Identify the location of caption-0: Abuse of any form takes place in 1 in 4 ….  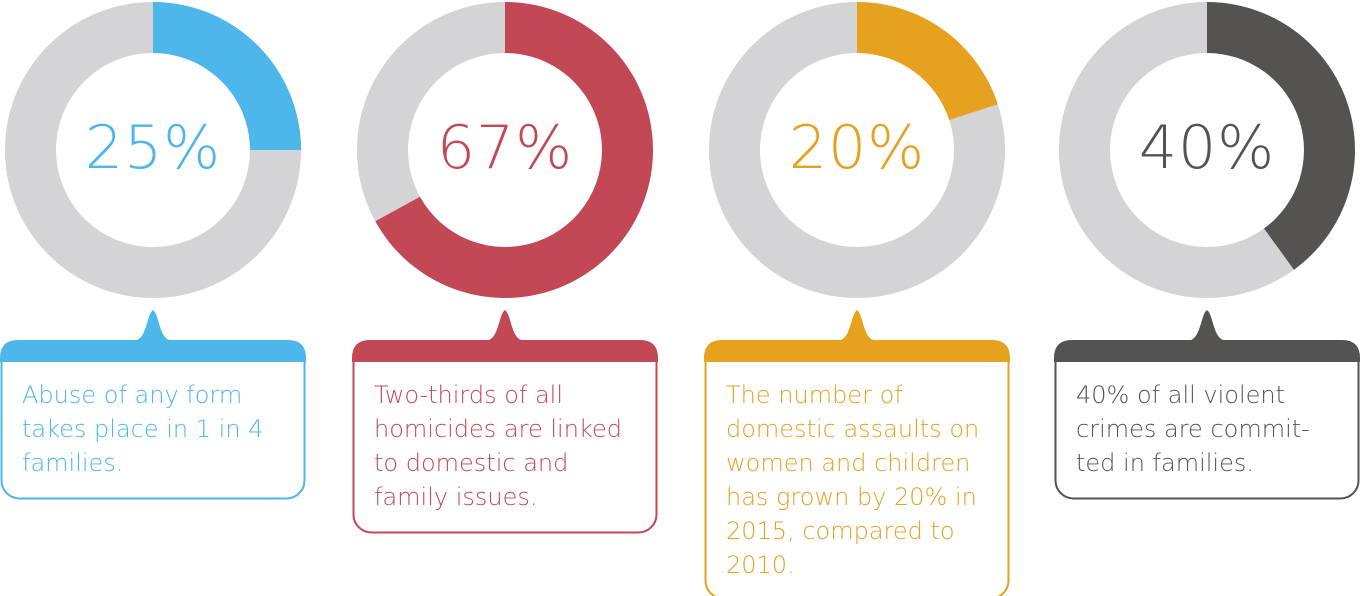
(156, 429).